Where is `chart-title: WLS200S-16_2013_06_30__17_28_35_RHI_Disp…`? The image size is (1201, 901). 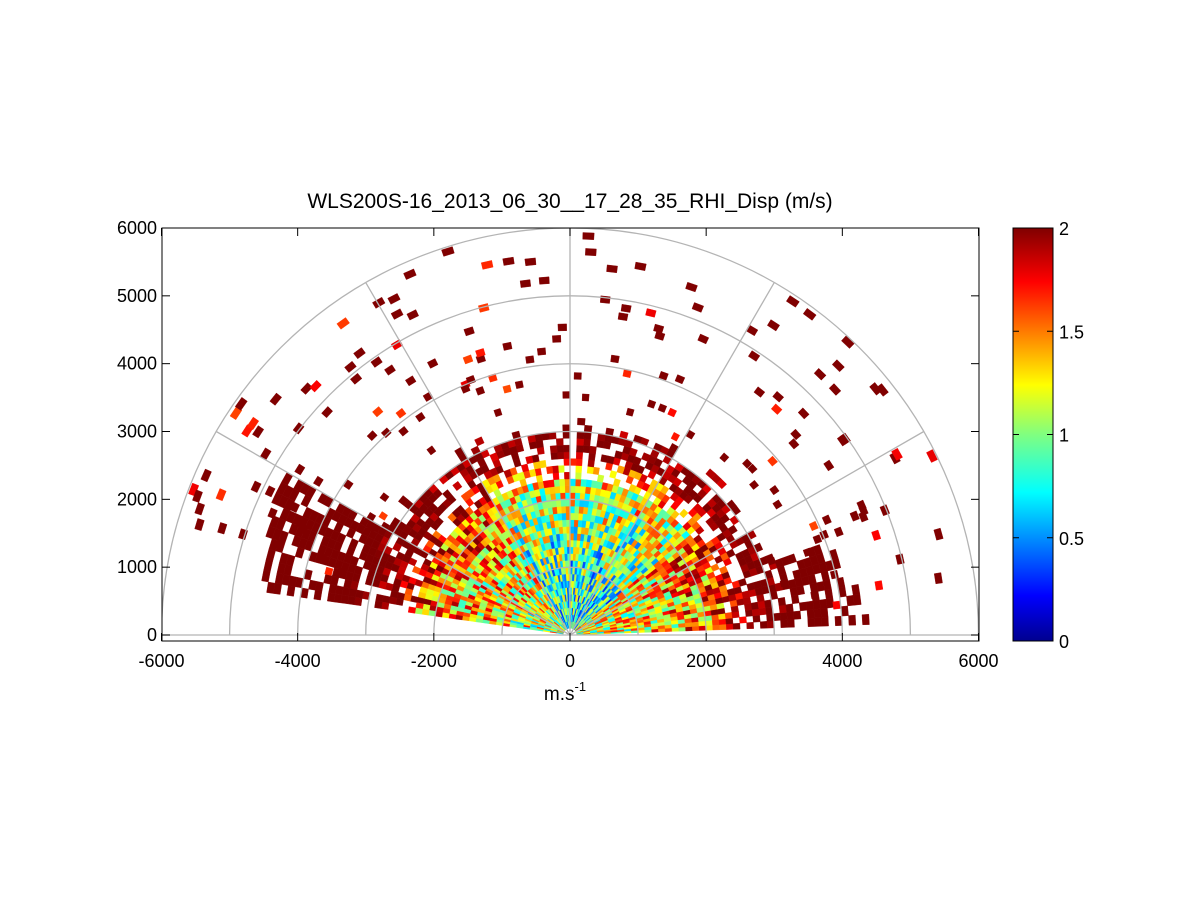 chart-title: WLS200S-16_2013_06_30__17_28_35_RHI_Disp… is located at coordinates (569, 201).